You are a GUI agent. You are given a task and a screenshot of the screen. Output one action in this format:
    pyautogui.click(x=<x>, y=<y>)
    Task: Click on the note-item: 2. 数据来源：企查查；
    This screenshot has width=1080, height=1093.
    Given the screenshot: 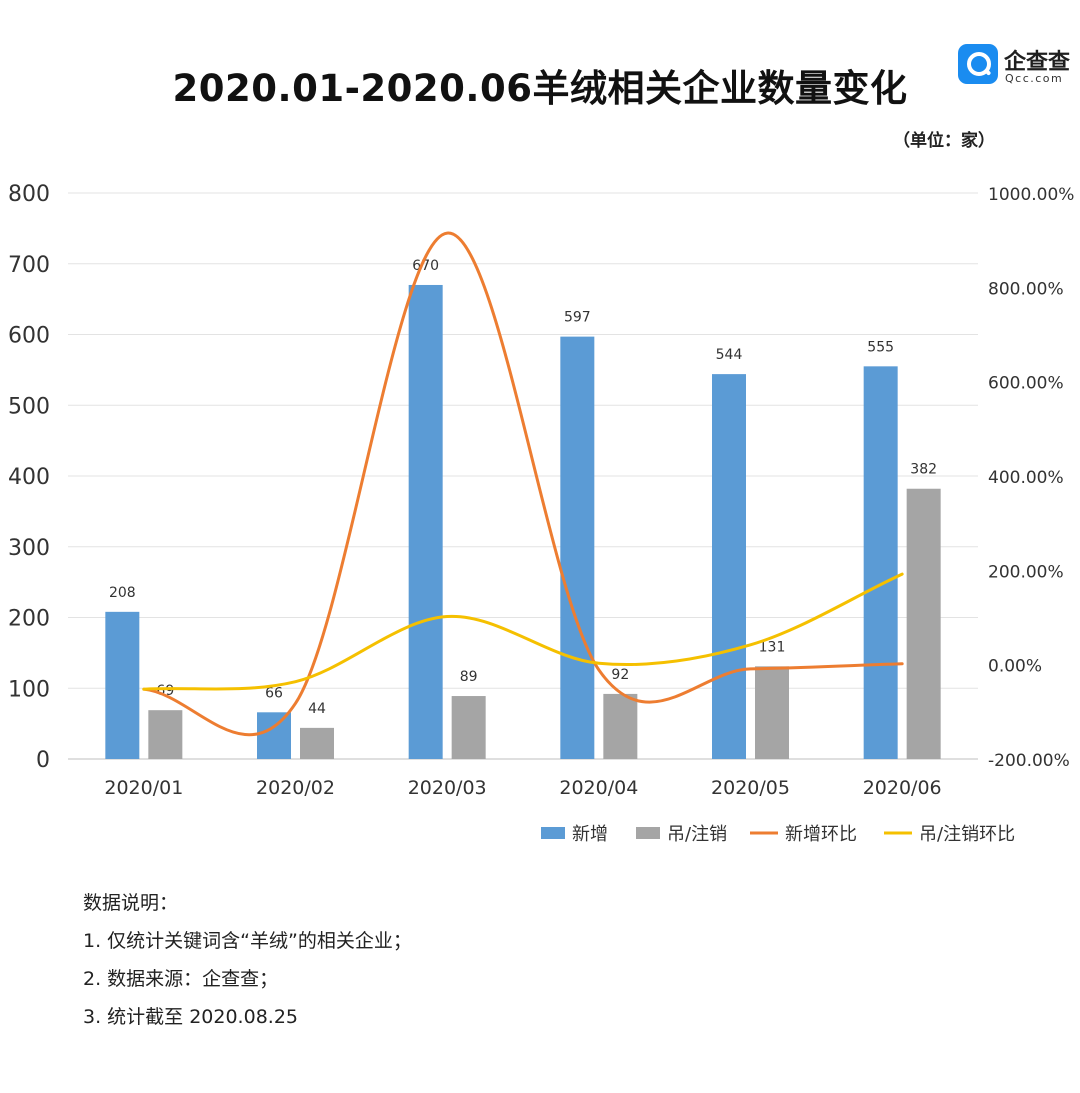 What is the action you would take?
    pyautogui.click(x=181, y=979)
    